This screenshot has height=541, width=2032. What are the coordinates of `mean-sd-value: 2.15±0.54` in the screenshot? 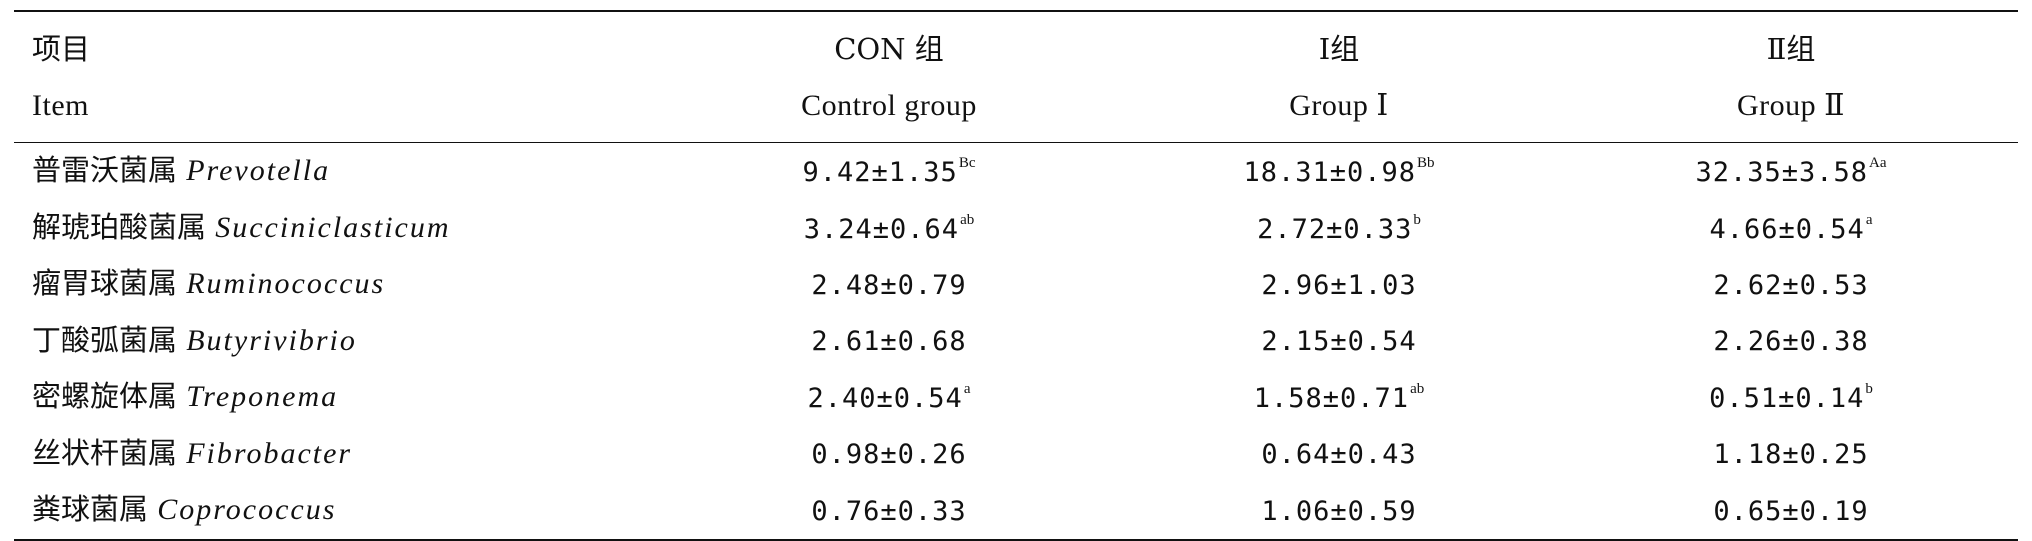 It's located at (1339, 342).